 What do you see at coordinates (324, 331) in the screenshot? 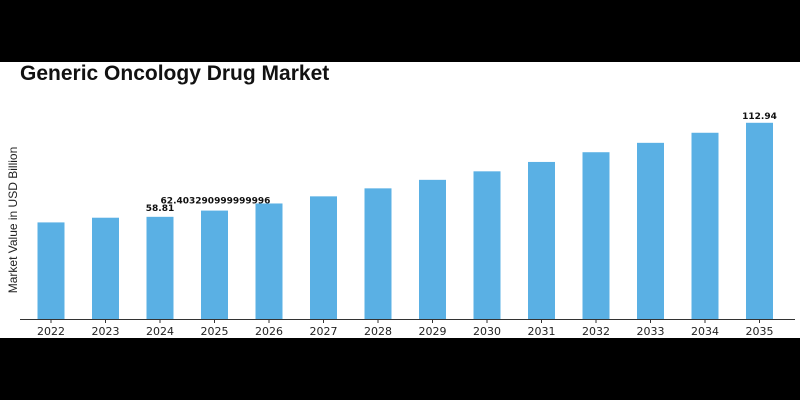
I see `x-tick-label-2027: 2027` at bounding box center [324, 331].